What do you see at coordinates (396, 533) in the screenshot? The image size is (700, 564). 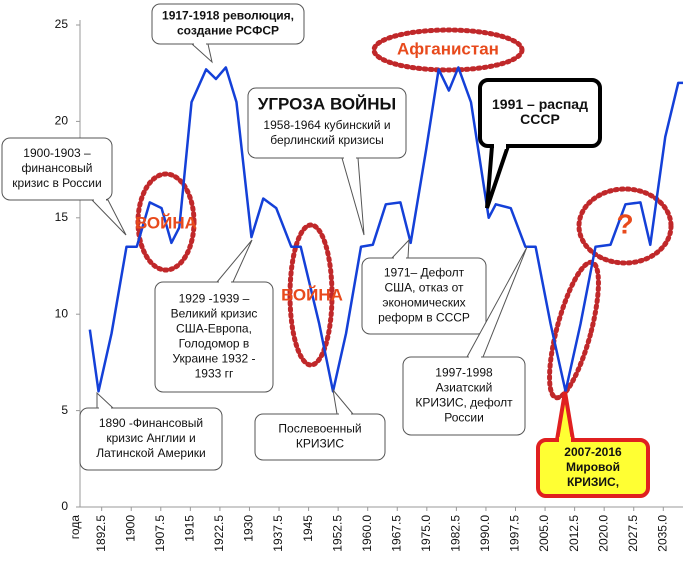 I see `x-tick-label: 1967.5` at bounding box center [396, 533].